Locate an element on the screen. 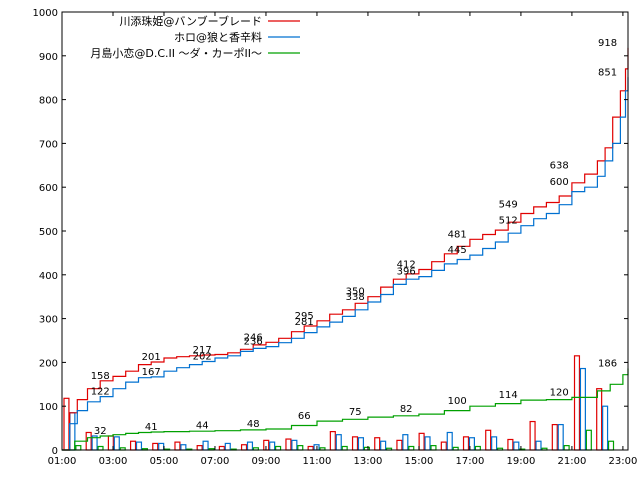 The height and width of the screenshot is (480, 640). data-label: 246 is located at coordinates (253, 337).